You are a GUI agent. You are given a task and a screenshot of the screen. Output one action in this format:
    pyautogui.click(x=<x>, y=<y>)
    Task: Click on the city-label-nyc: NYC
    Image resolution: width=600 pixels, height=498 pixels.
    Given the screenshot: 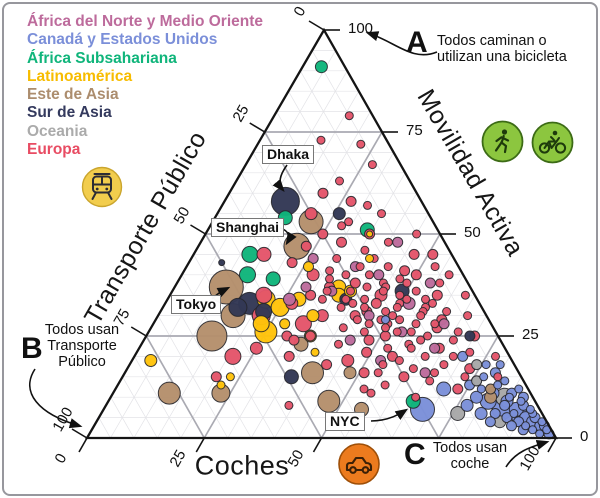 What is the action you would take?
    pyautogui.click(x=345, y=421)
    